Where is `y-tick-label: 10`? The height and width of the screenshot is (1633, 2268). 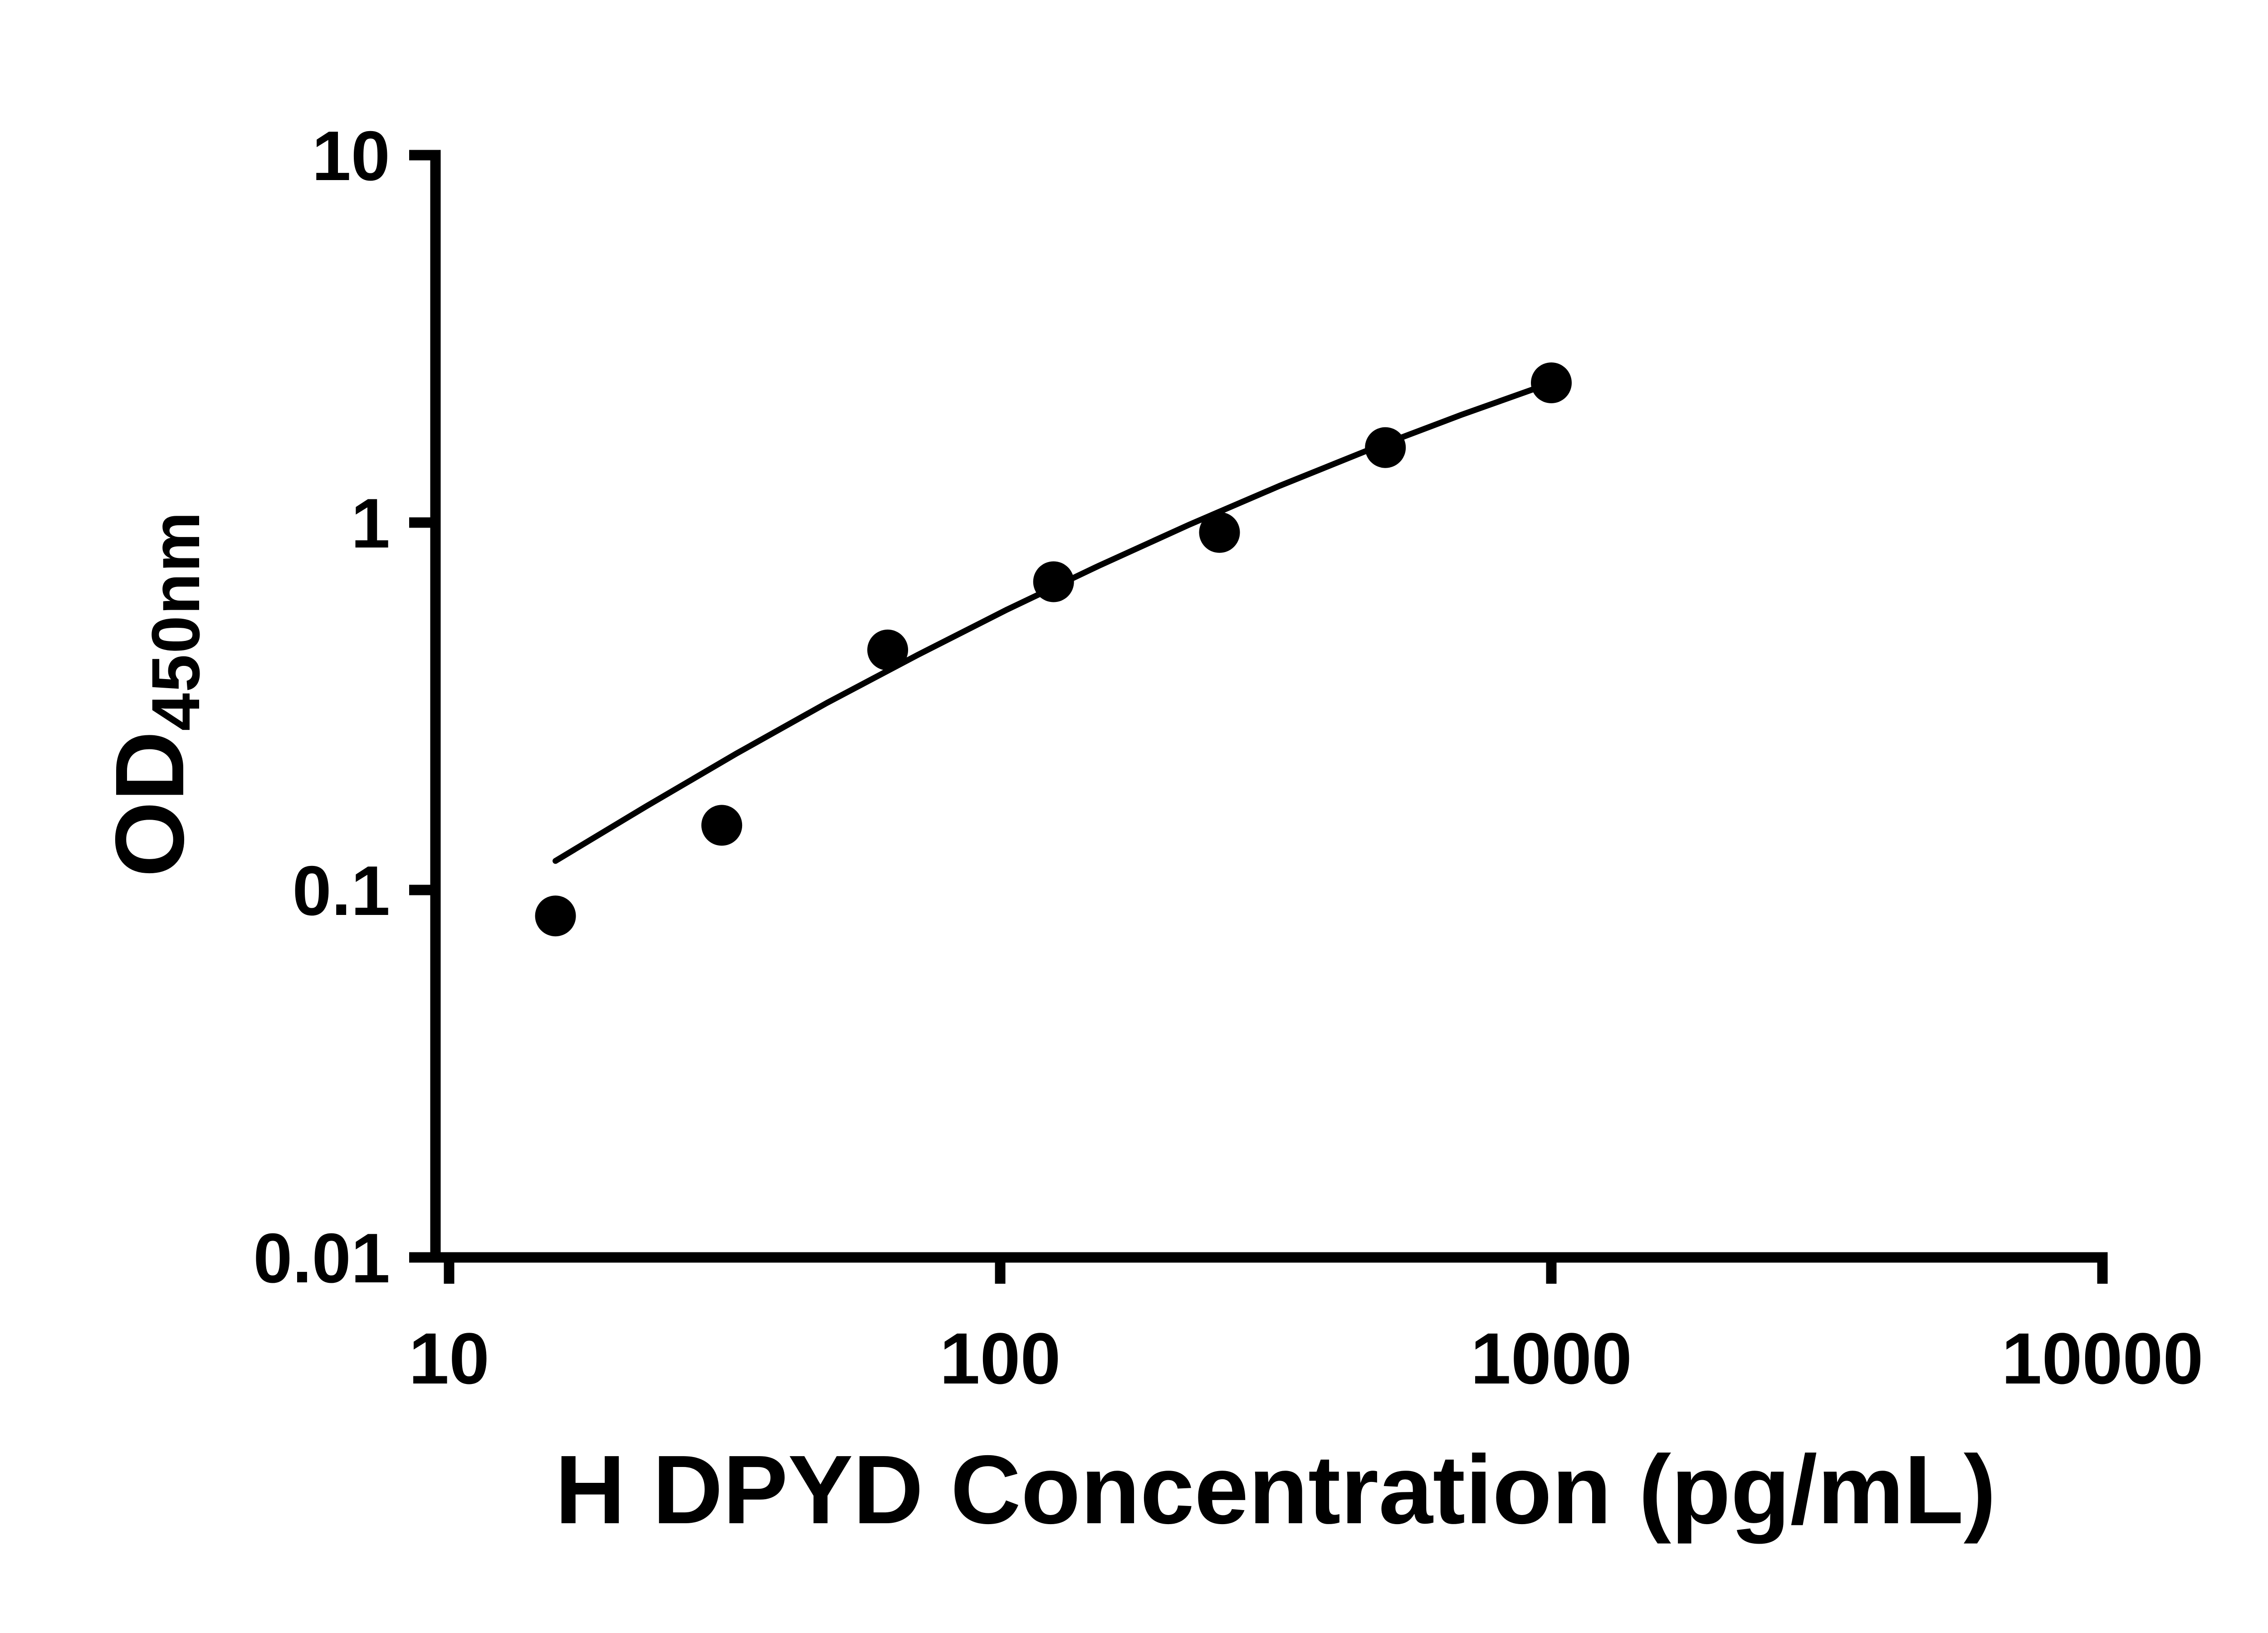
y-tick-label: 10 is located at coordinates (351, 156).